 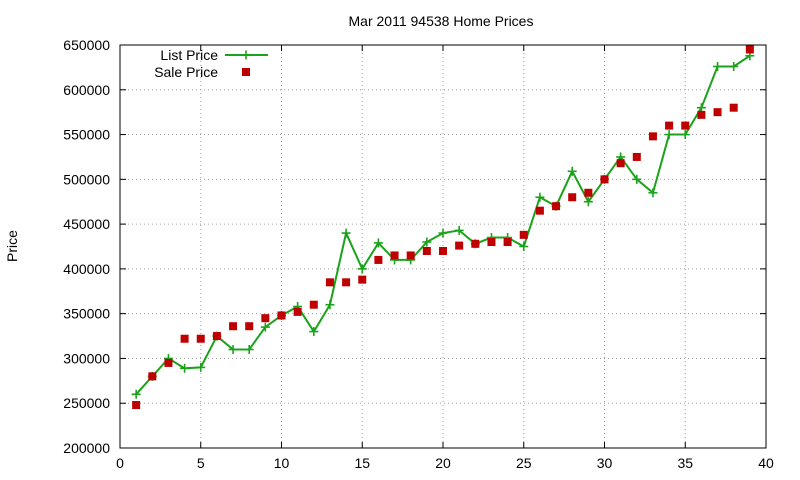 What do you see at coordinates (282, 463) in the screenshot?
I see `x-tick-label: 10` at bounding box center [282, 463].